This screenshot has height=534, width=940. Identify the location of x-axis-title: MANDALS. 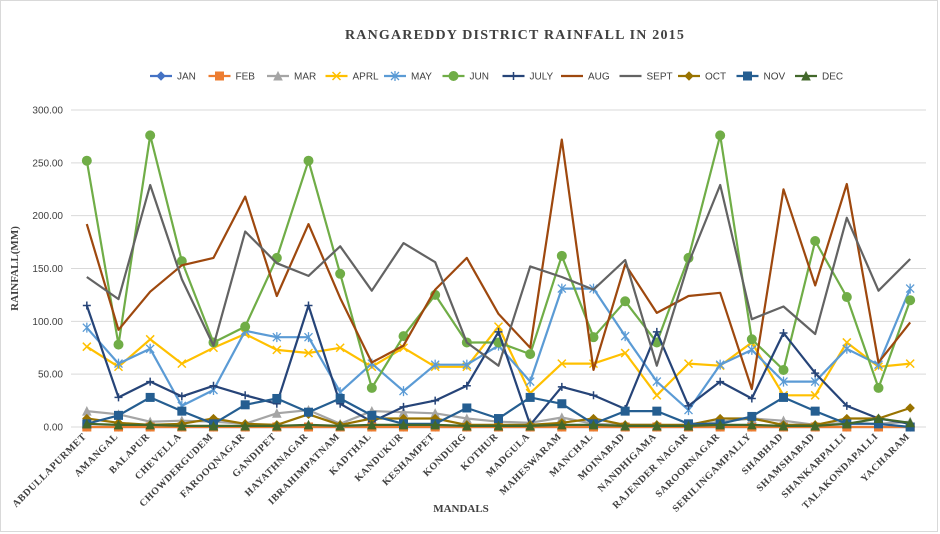
(461, 509).